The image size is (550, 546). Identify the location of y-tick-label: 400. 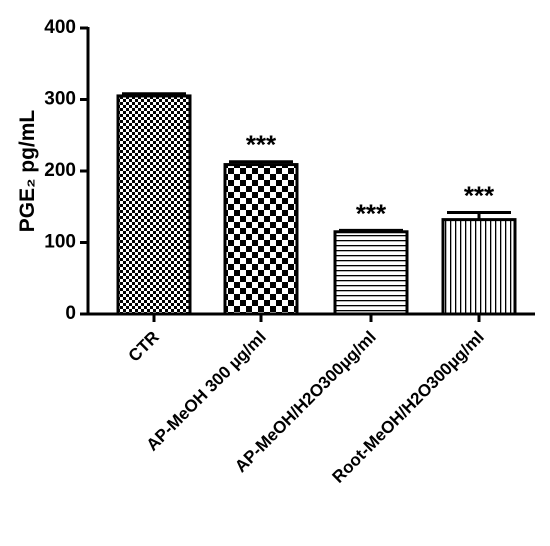
(60, 27).